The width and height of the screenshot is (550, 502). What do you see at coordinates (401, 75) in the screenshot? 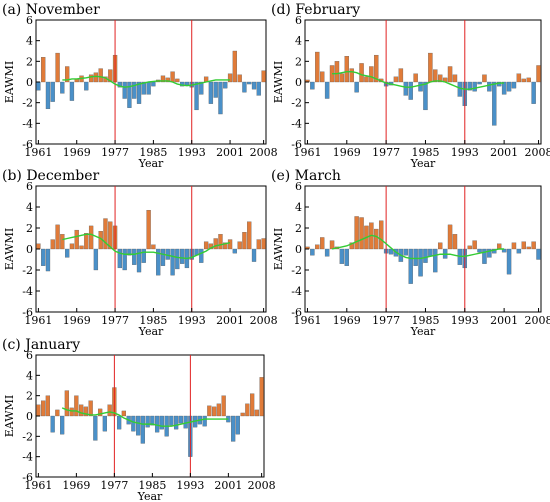
I see `bar-1980` at bounding box center [401, 75].